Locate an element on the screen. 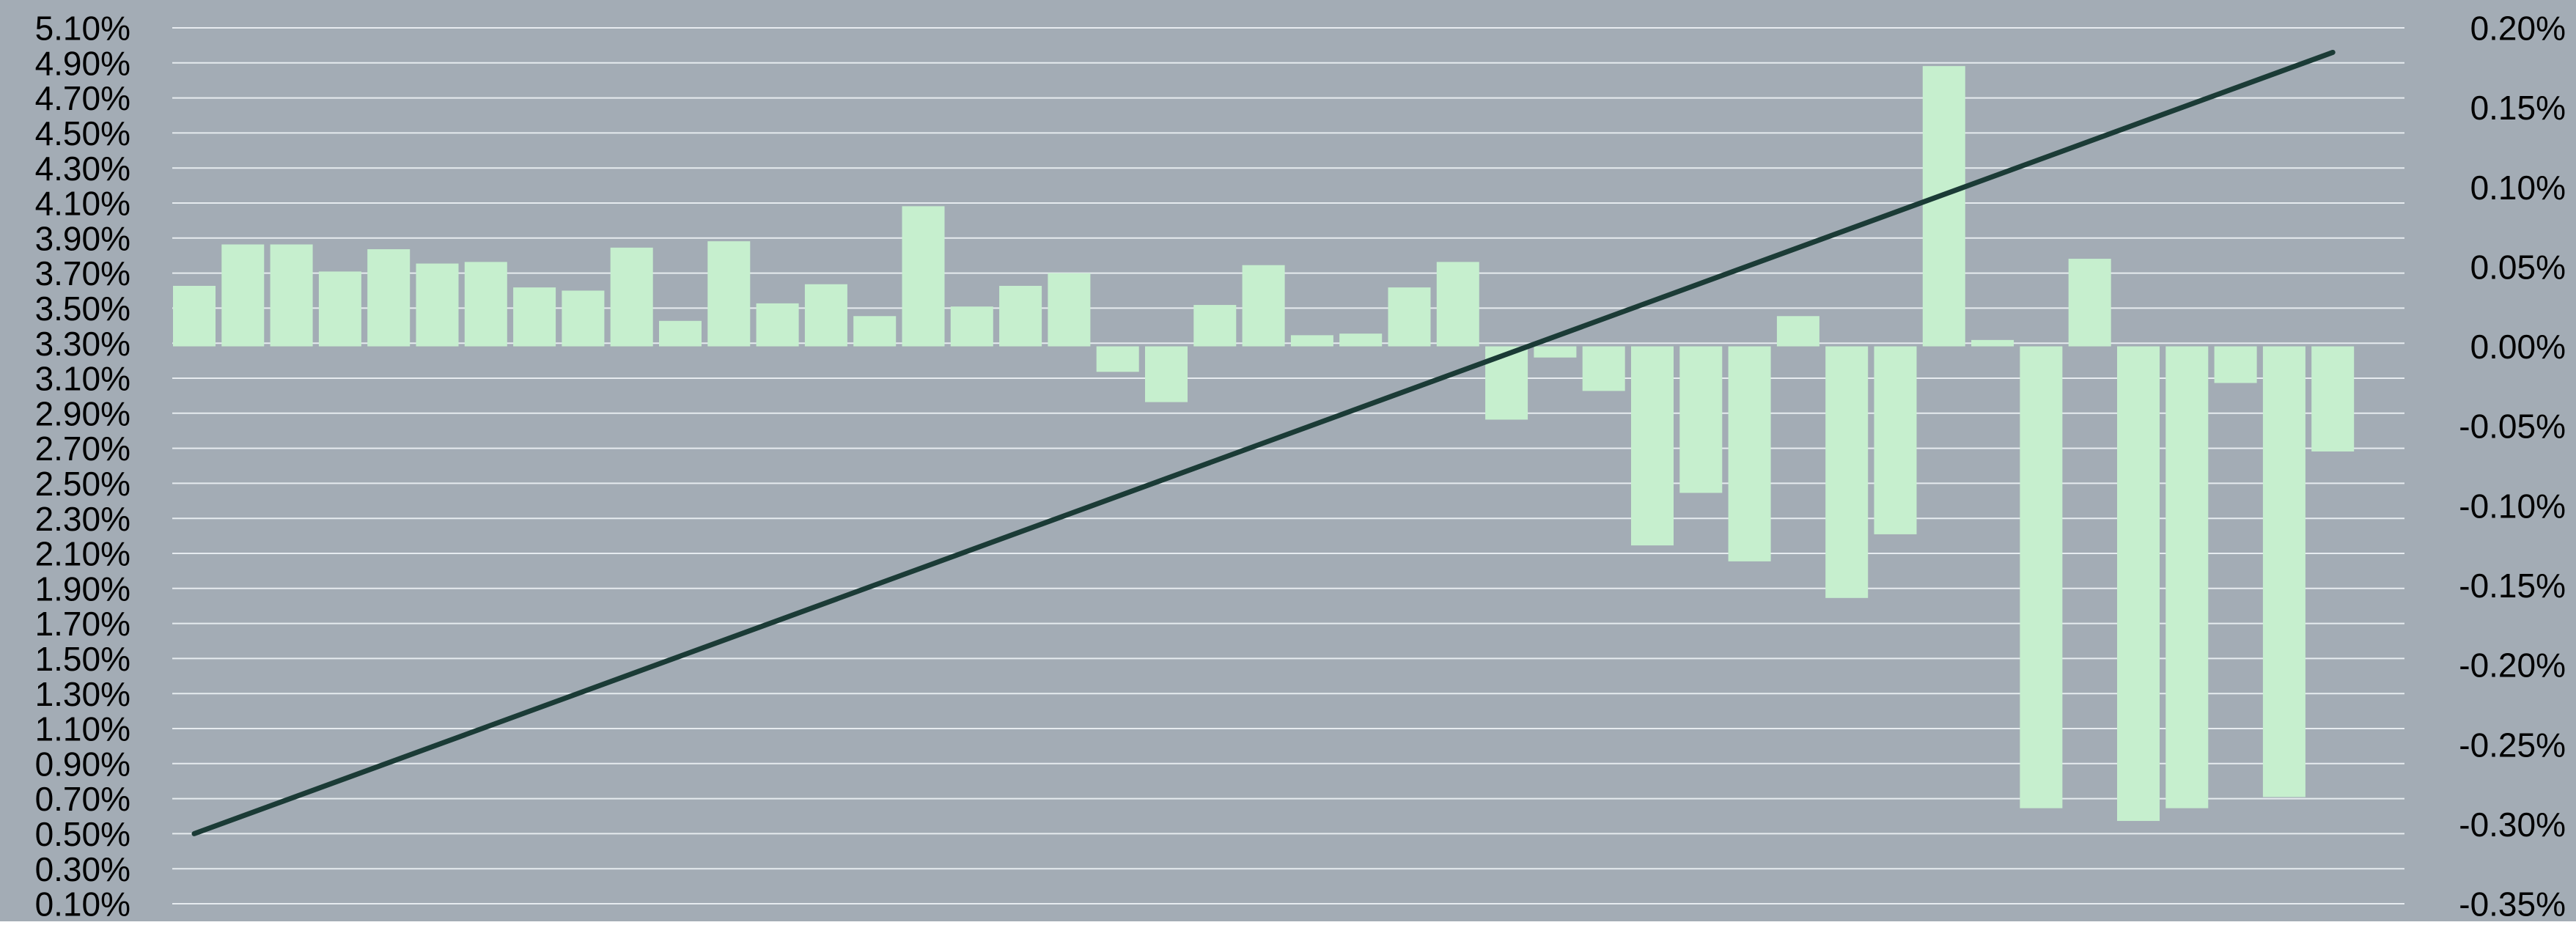 This screenshot has width=2576, height=925. right-axis-tick-label: -0.05% is located at coordinates (2512, 427).